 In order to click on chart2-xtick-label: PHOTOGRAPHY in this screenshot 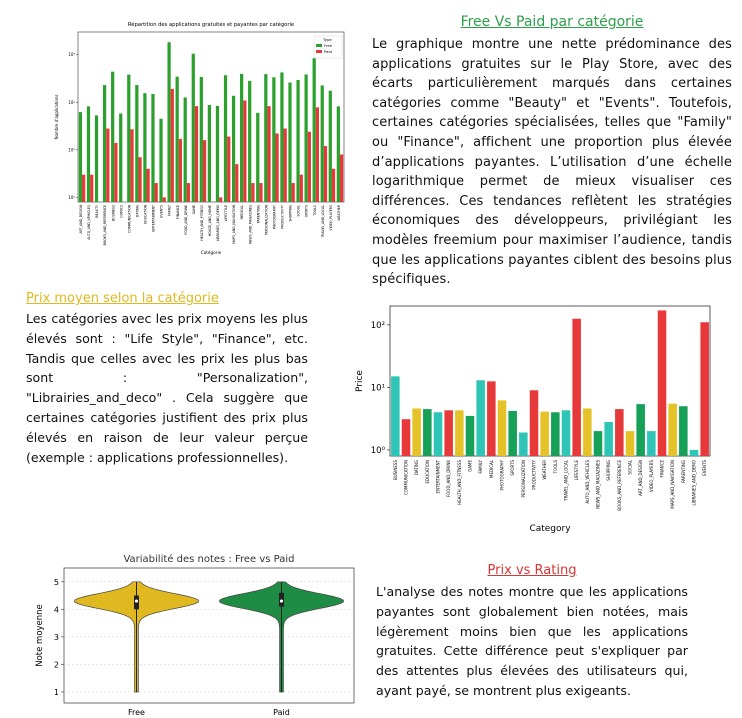, I will do `click(502, 474)`.